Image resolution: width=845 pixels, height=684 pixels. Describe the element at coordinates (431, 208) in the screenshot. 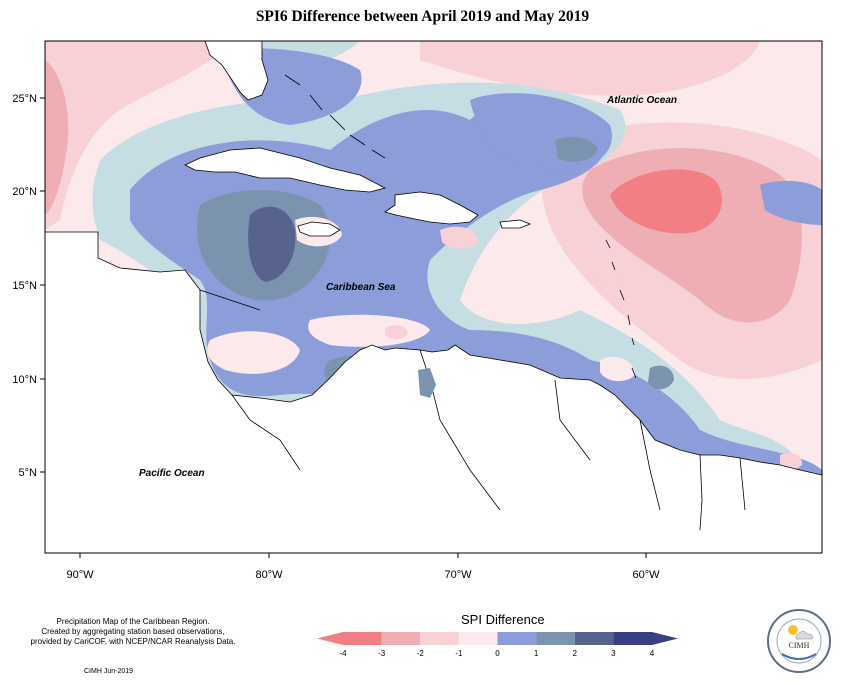

I see `land-hispaniola` at that location.